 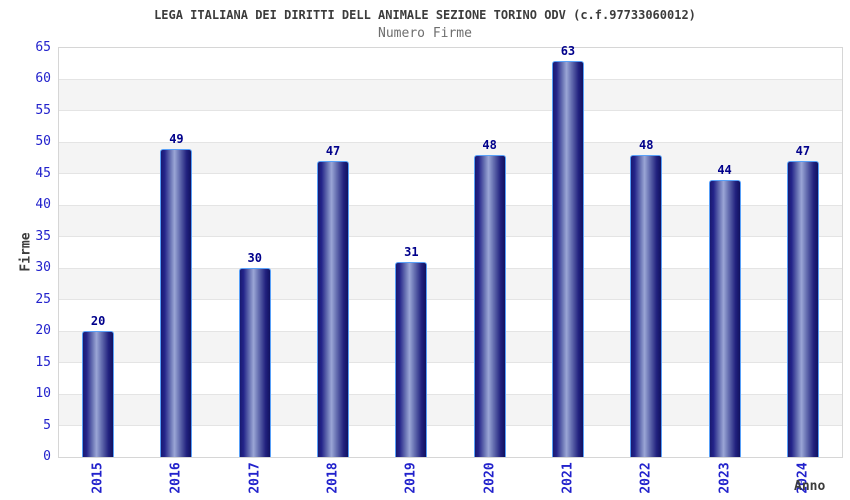 What do you see at coordinates (568, 50) in the screenshot?
I see `bar-value-label: 63` at bounding box center [568, 50].